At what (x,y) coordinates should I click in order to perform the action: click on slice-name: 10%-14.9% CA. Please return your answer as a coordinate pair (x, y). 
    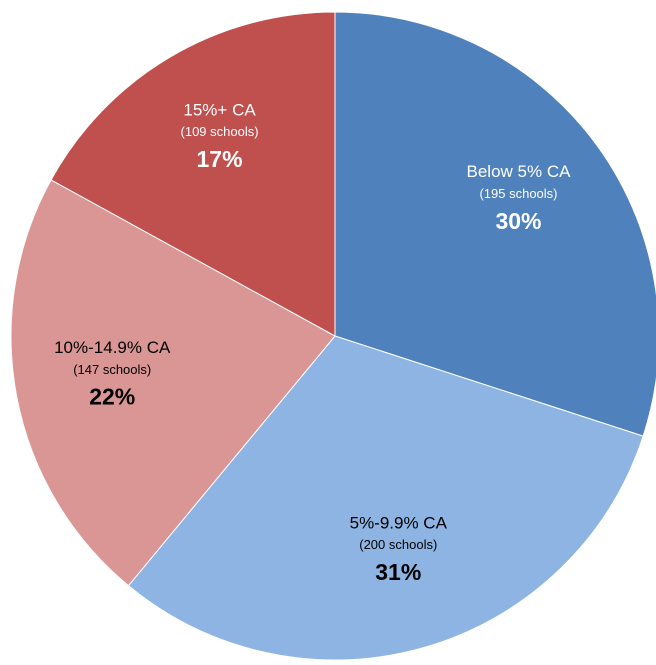
    Looking at the image, I should click on (112, 347).